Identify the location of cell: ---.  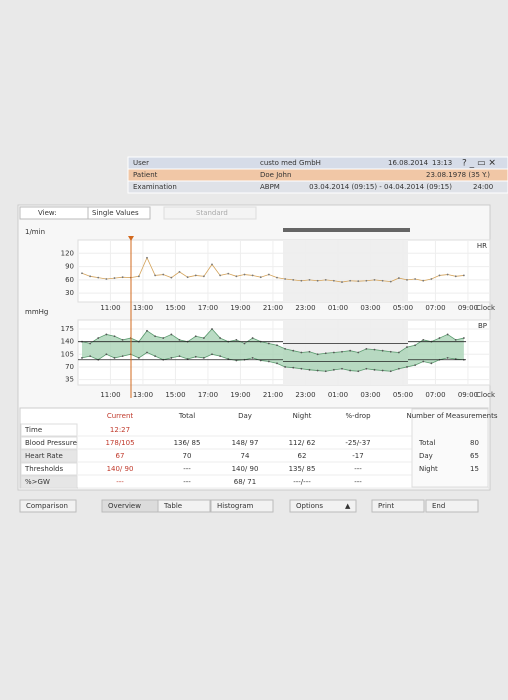
(187, 469).